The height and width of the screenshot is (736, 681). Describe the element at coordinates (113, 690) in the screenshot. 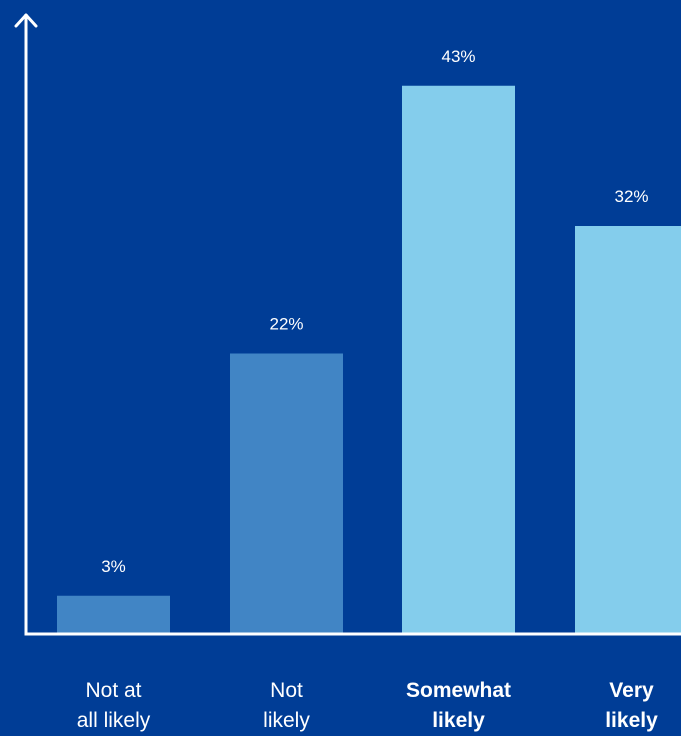

I see `category-label-1-line-1: Not at` at that location.